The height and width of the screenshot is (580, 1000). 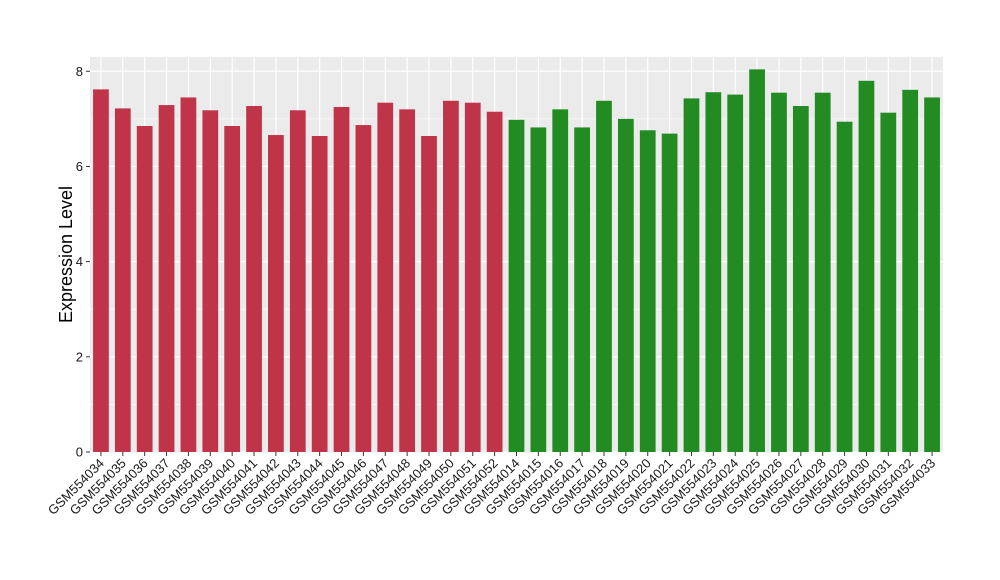 I want to click on y-tick-label: 6, so click(x=79, y=166).